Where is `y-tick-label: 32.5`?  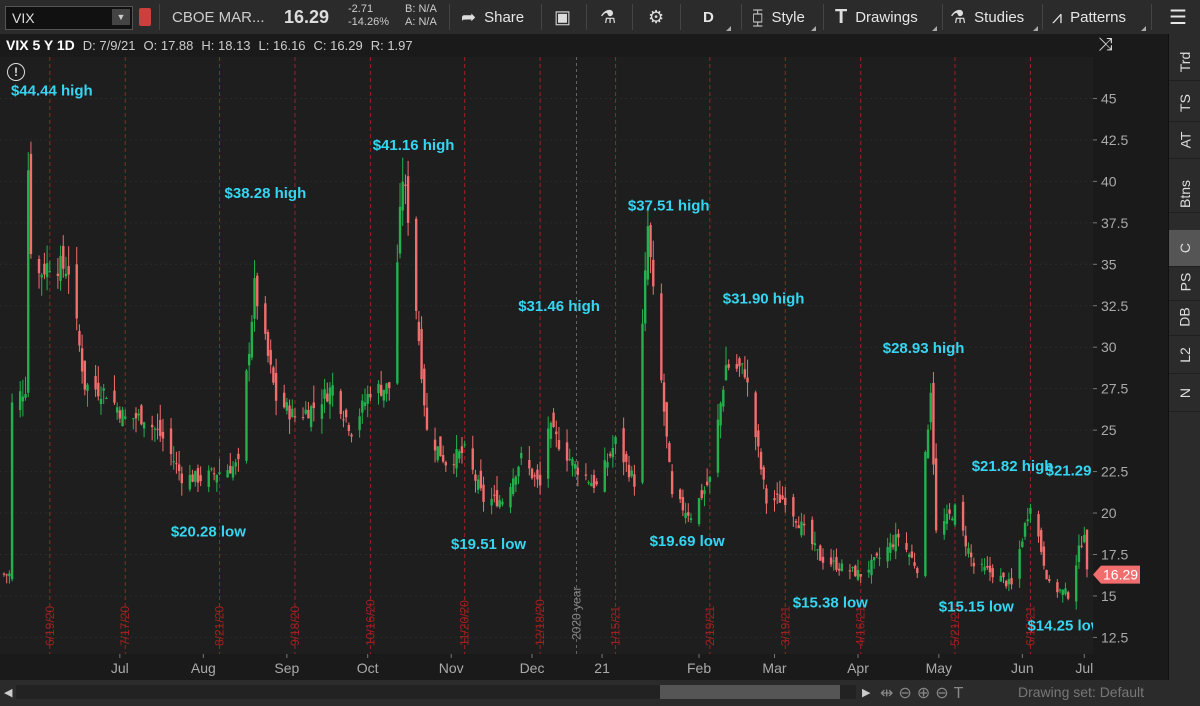 y-tick-label: 32.5 is located at coordinates (1114, 306).